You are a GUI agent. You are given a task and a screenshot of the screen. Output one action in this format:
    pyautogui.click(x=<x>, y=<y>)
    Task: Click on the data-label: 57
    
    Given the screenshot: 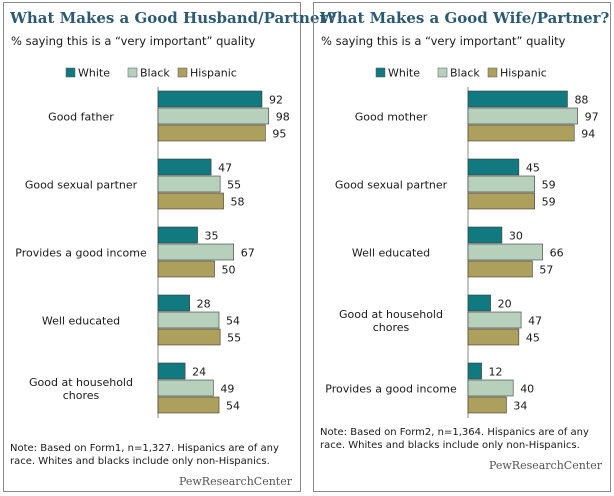 What is the action you would take?
    pyautogui.click(x=546, y=270)
    